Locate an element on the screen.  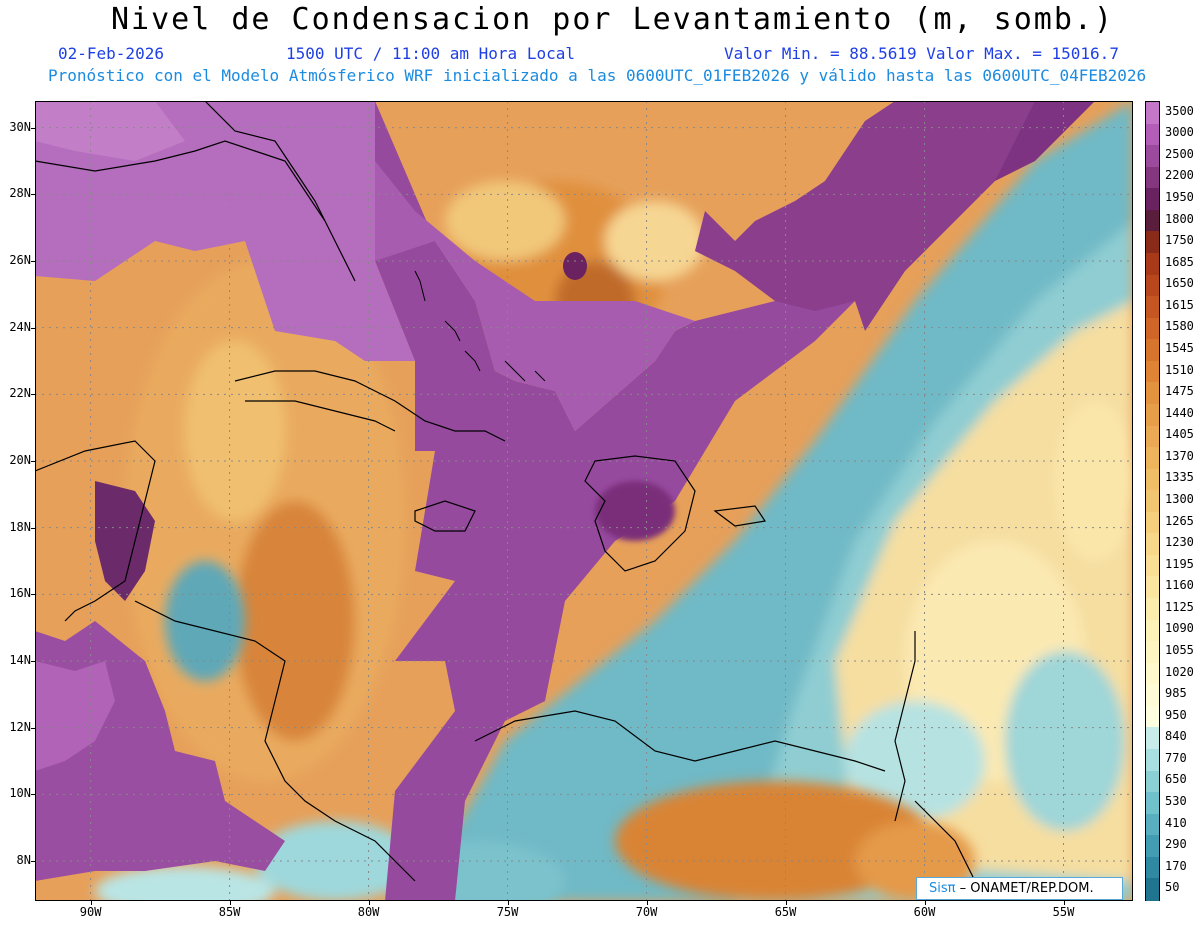
colorbar-label: 1300 is located at coordinates (1179, 499).